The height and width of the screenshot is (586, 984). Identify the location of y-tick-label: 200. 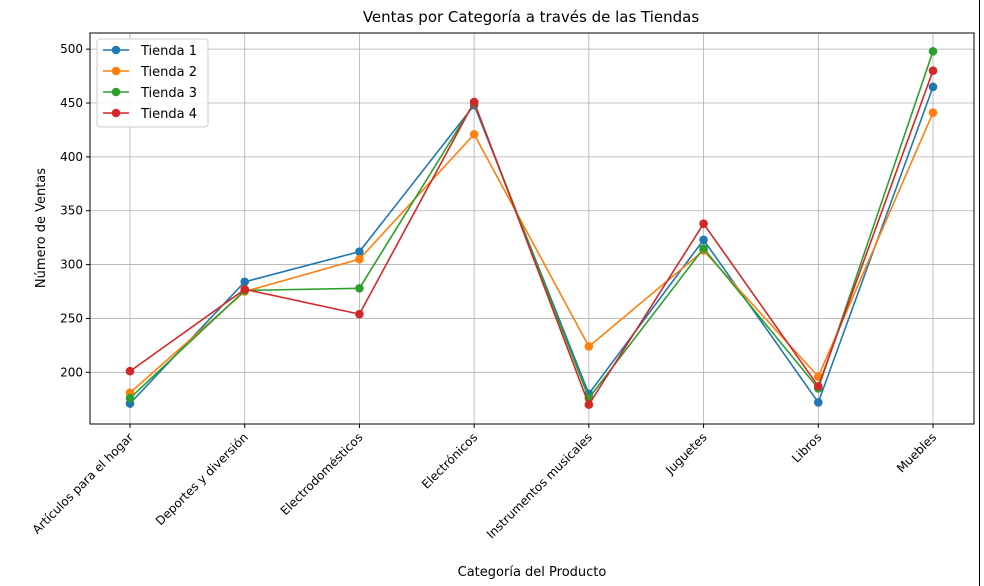
(71, 372).